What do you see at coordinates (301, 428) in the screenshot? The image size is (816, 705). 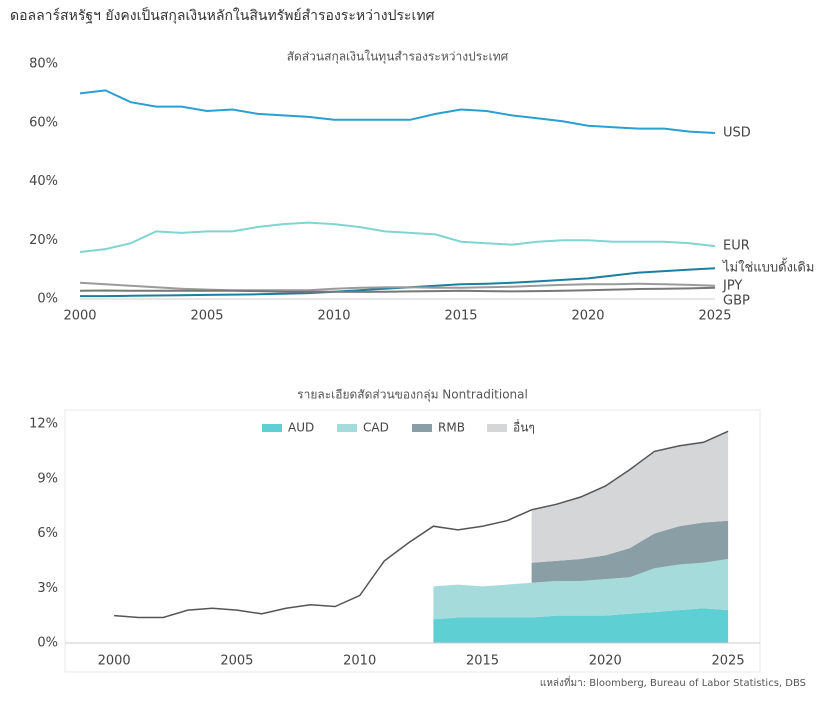 I see `legend-label: AUD` at bounding box center [301, 428].